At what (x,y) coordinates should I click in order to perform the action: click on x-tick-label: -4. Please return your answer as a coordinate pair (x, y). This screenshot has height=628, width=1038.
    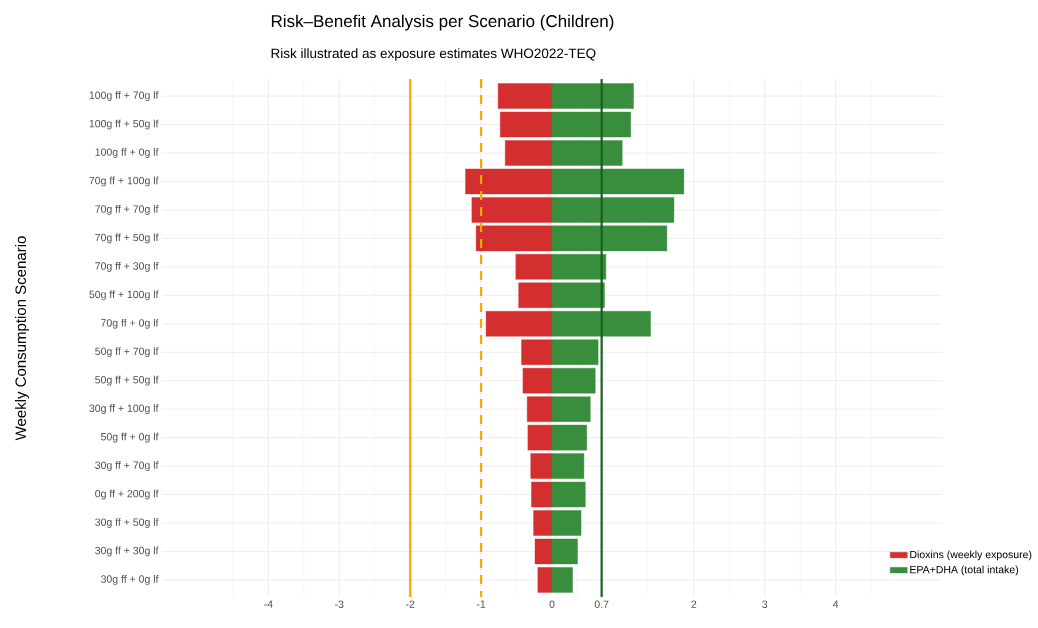
    Looking at the image, I should click on (268, 604).